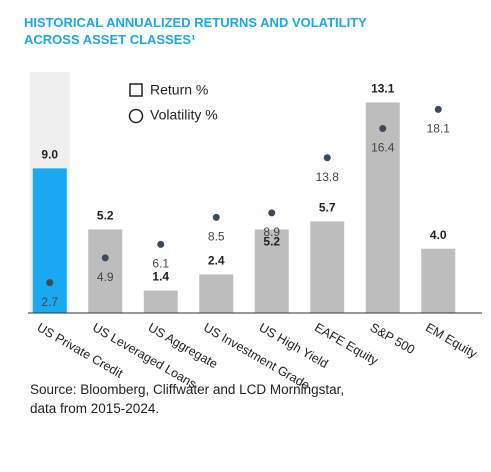 The width and height of the screenshot is (491, 472). What do you see at coordinates (179, 90) in the screenshot?
I see `legend-label: Return %` at bounding box center [179, 90].